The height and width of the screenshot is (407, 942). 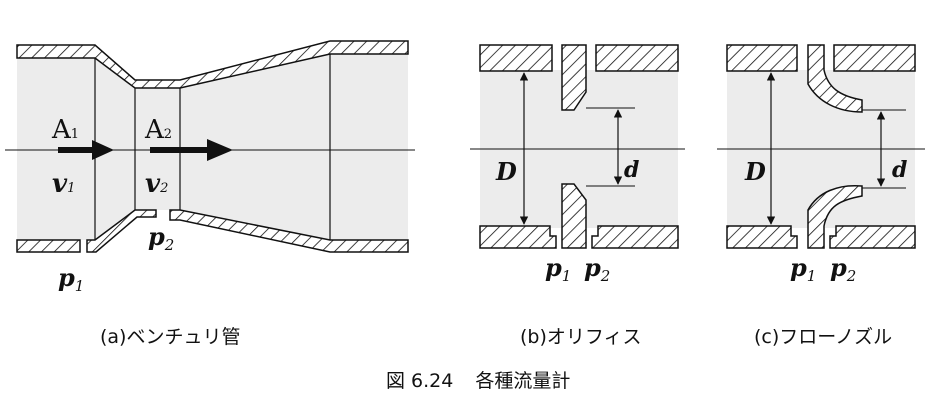 What do you see at coordinates (899, 170) in the screenshot?
I see `nozzle-d-label: d` at bounding box center [899, 170].